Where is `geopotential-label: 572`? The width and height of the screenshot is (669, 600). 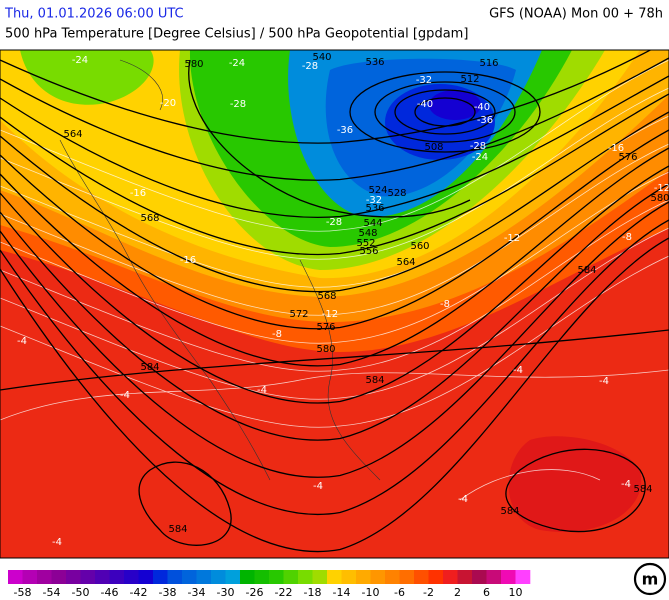 geopotential-label: 572 is located at coordinates (298, 314).